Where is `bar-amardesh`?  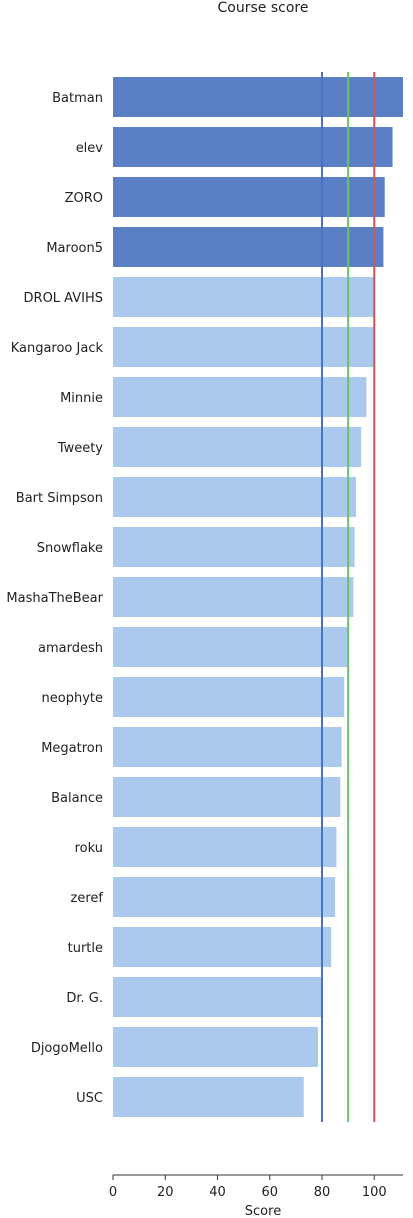 bar-amardesh is located at coordinates (231, 647).